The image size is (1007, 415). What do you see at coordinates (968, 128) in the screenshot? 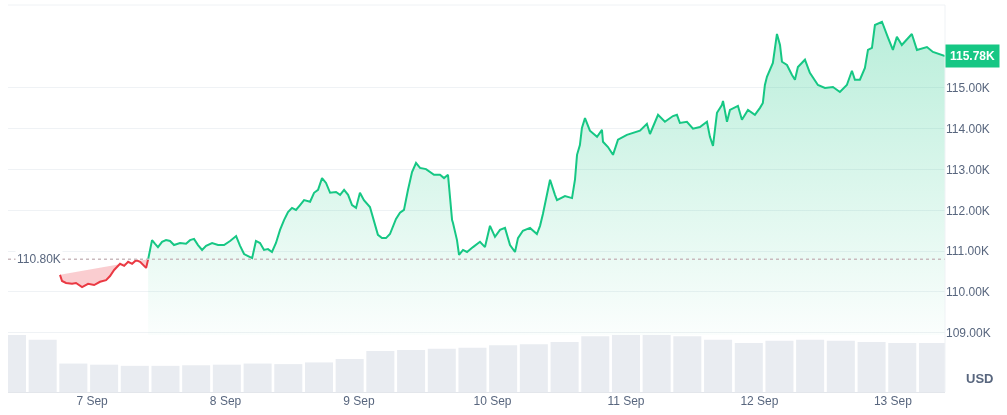
I see `y-tick-label: 114.00K` at bounding box center [968, 128].